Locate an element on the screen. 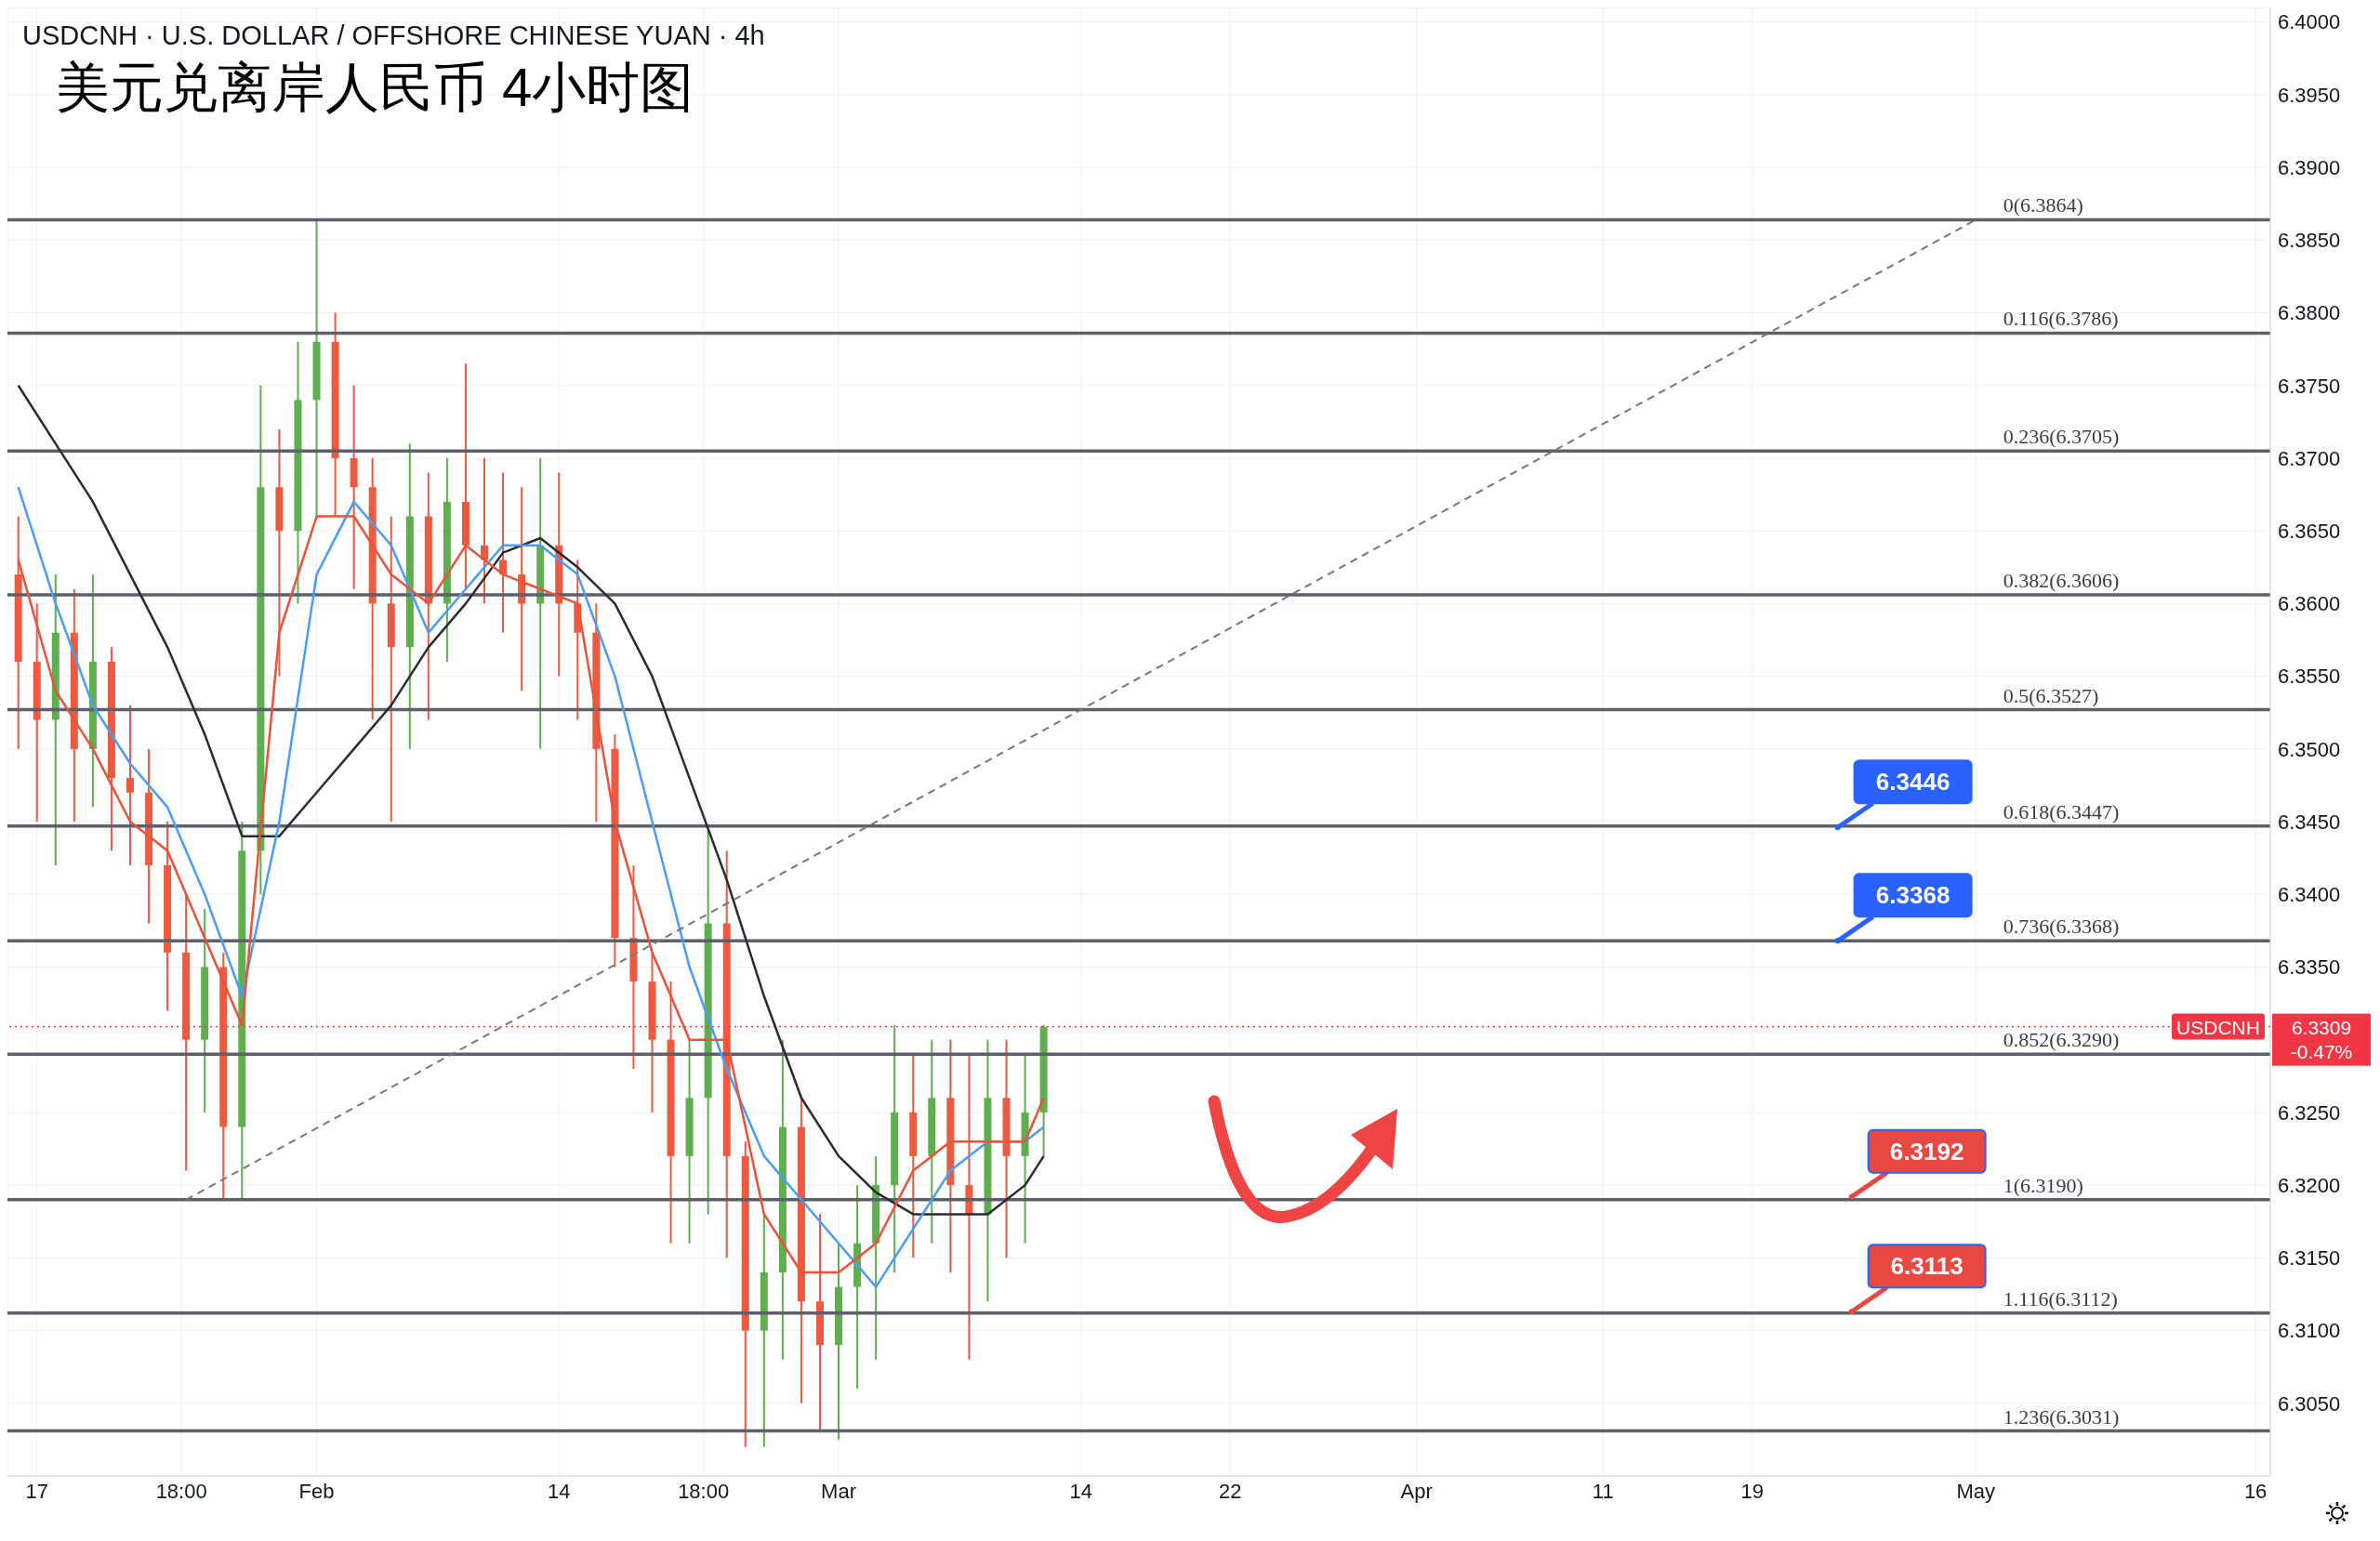 The height and width of the screenshot is (1541, 2380). x-tick-label: 22 is located at coordinates (1230, 1491).